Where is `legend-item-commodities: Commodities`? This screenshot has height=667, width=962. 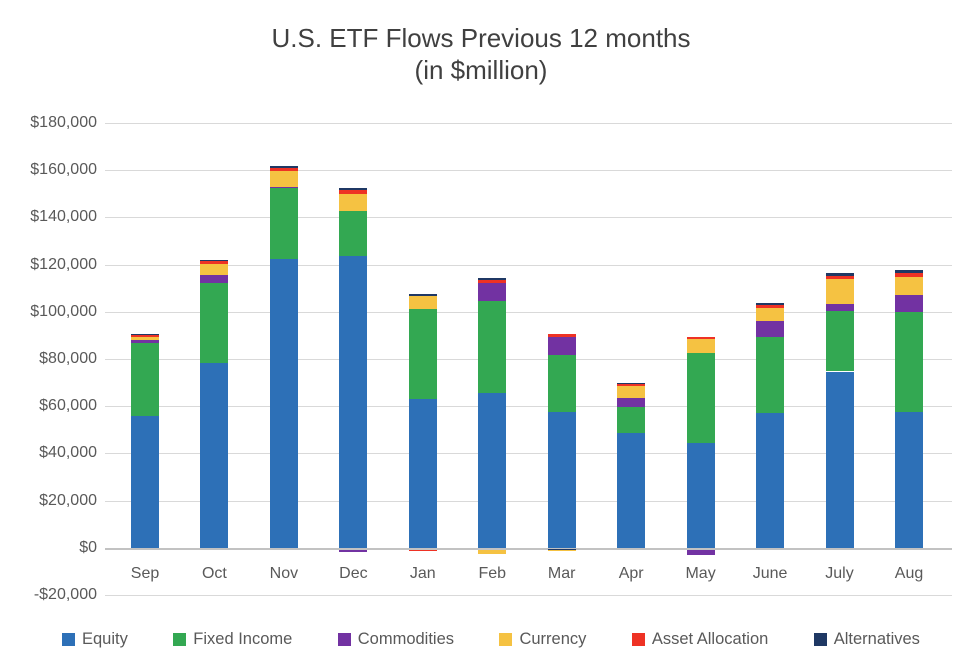
legend-item-commodities: Commodities is located at coordinates (396, 639).